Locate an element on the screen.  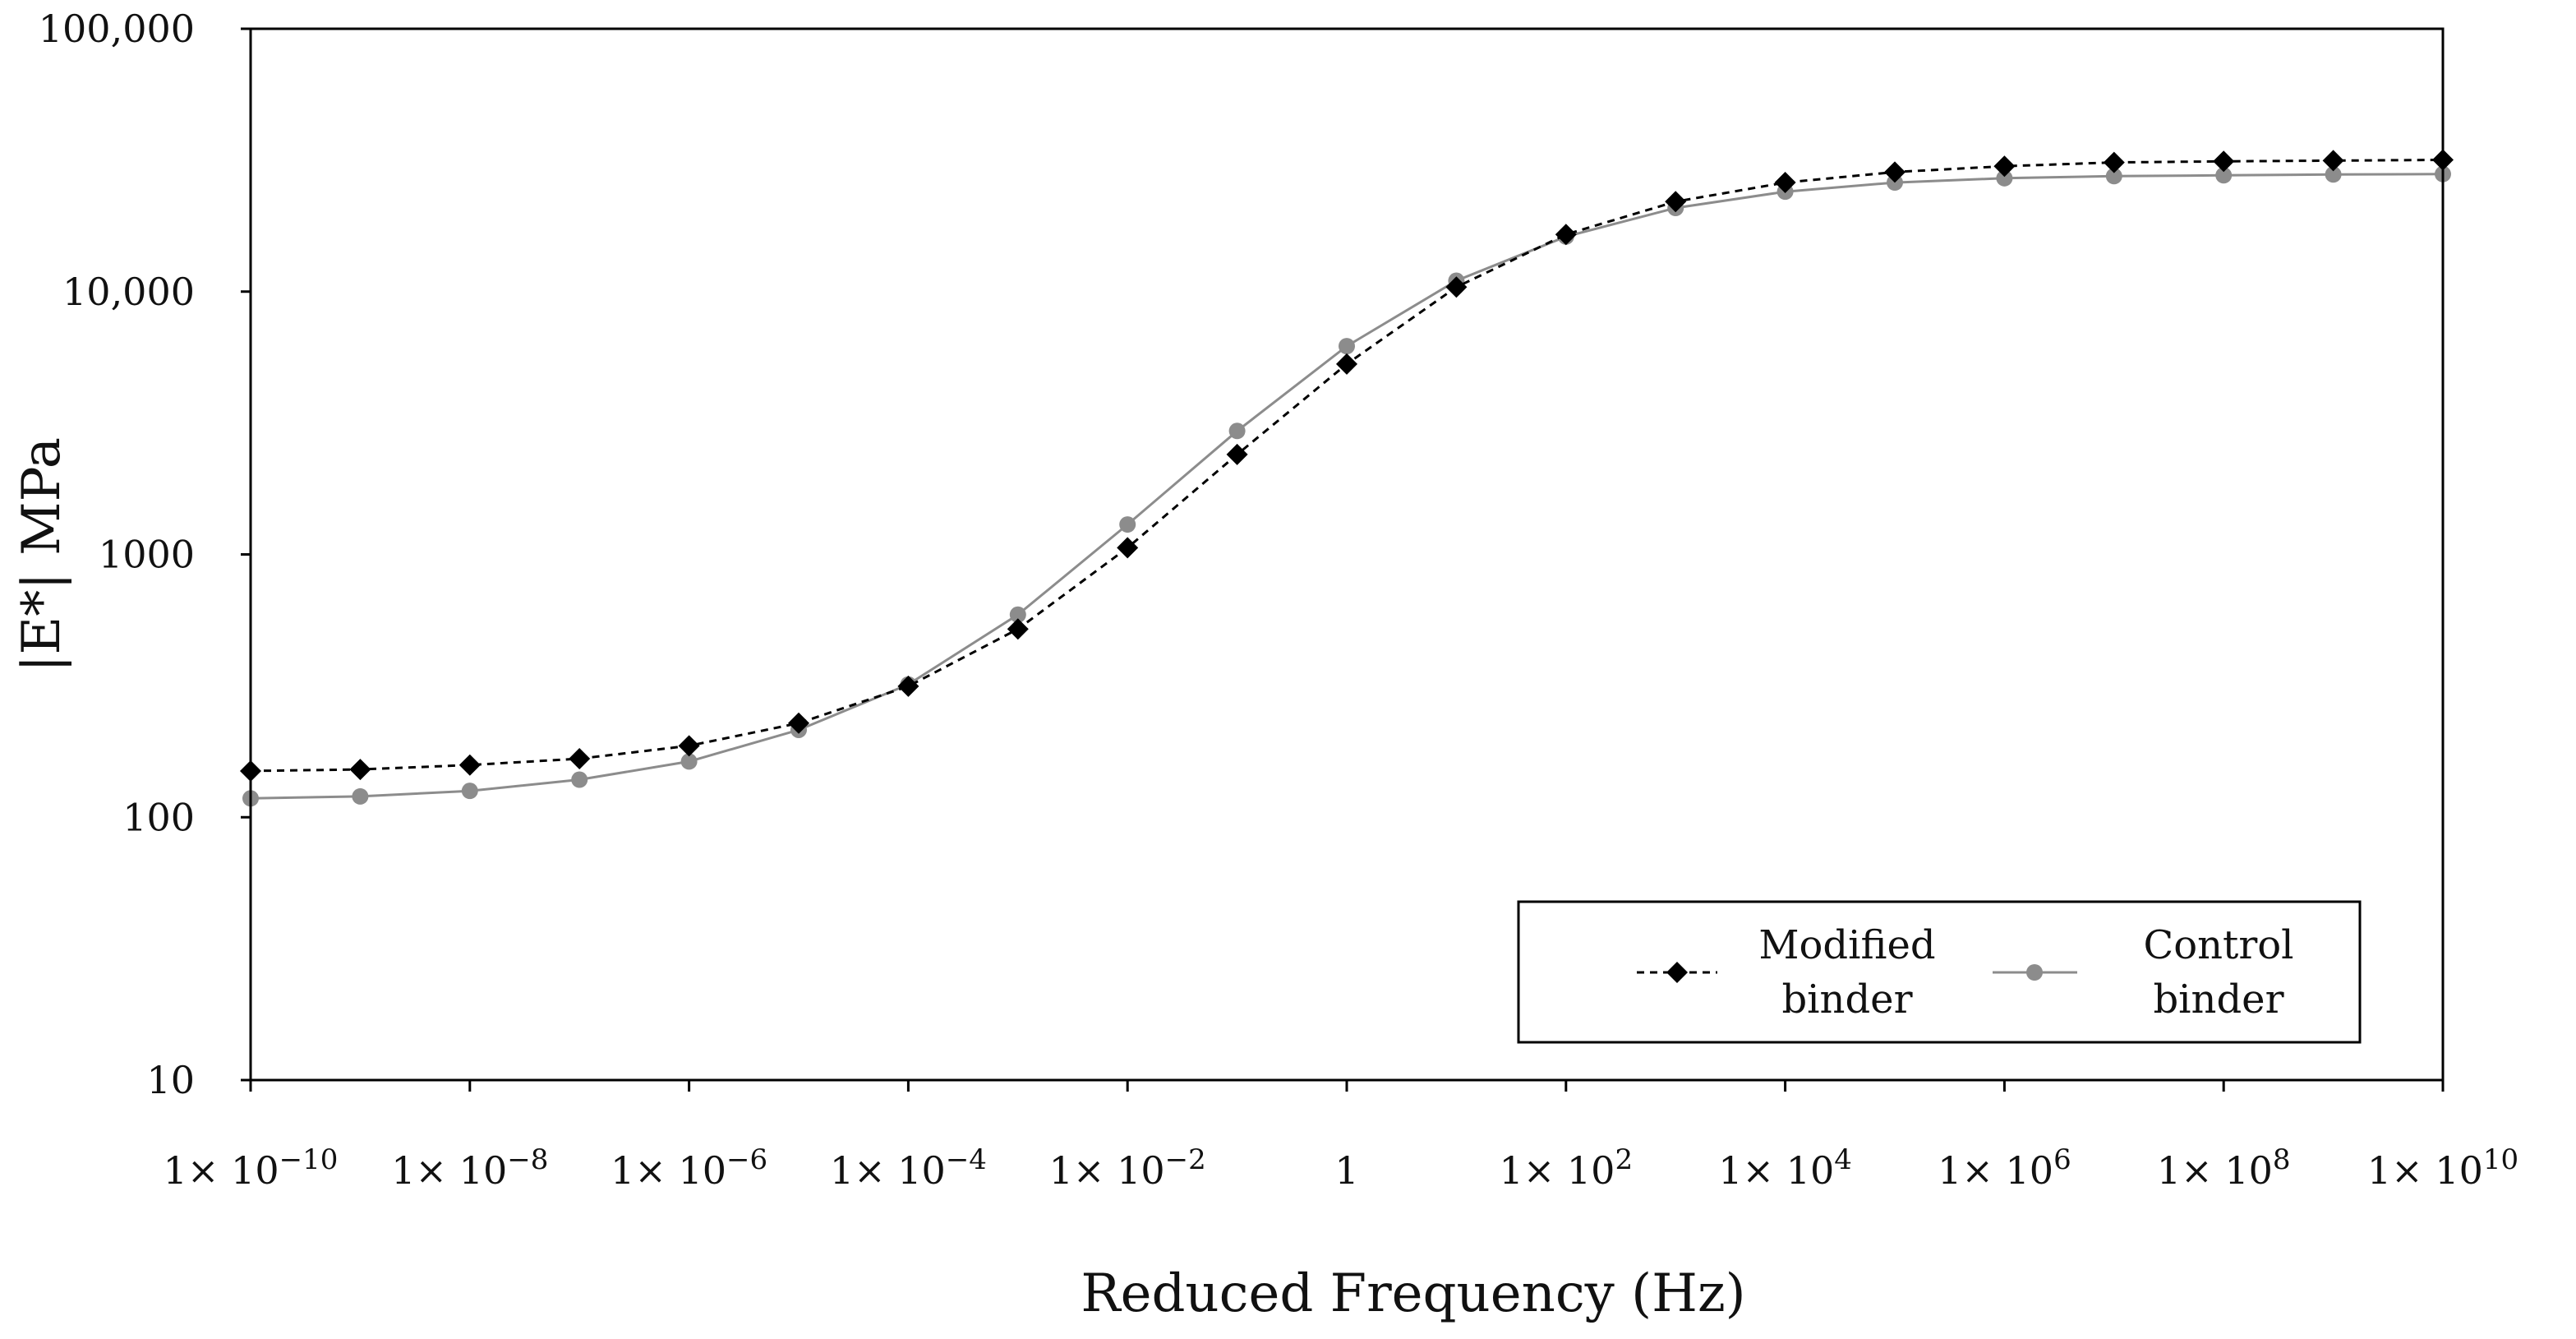
legend: Modified binder Control binder is located at coordinates (1939, 972).